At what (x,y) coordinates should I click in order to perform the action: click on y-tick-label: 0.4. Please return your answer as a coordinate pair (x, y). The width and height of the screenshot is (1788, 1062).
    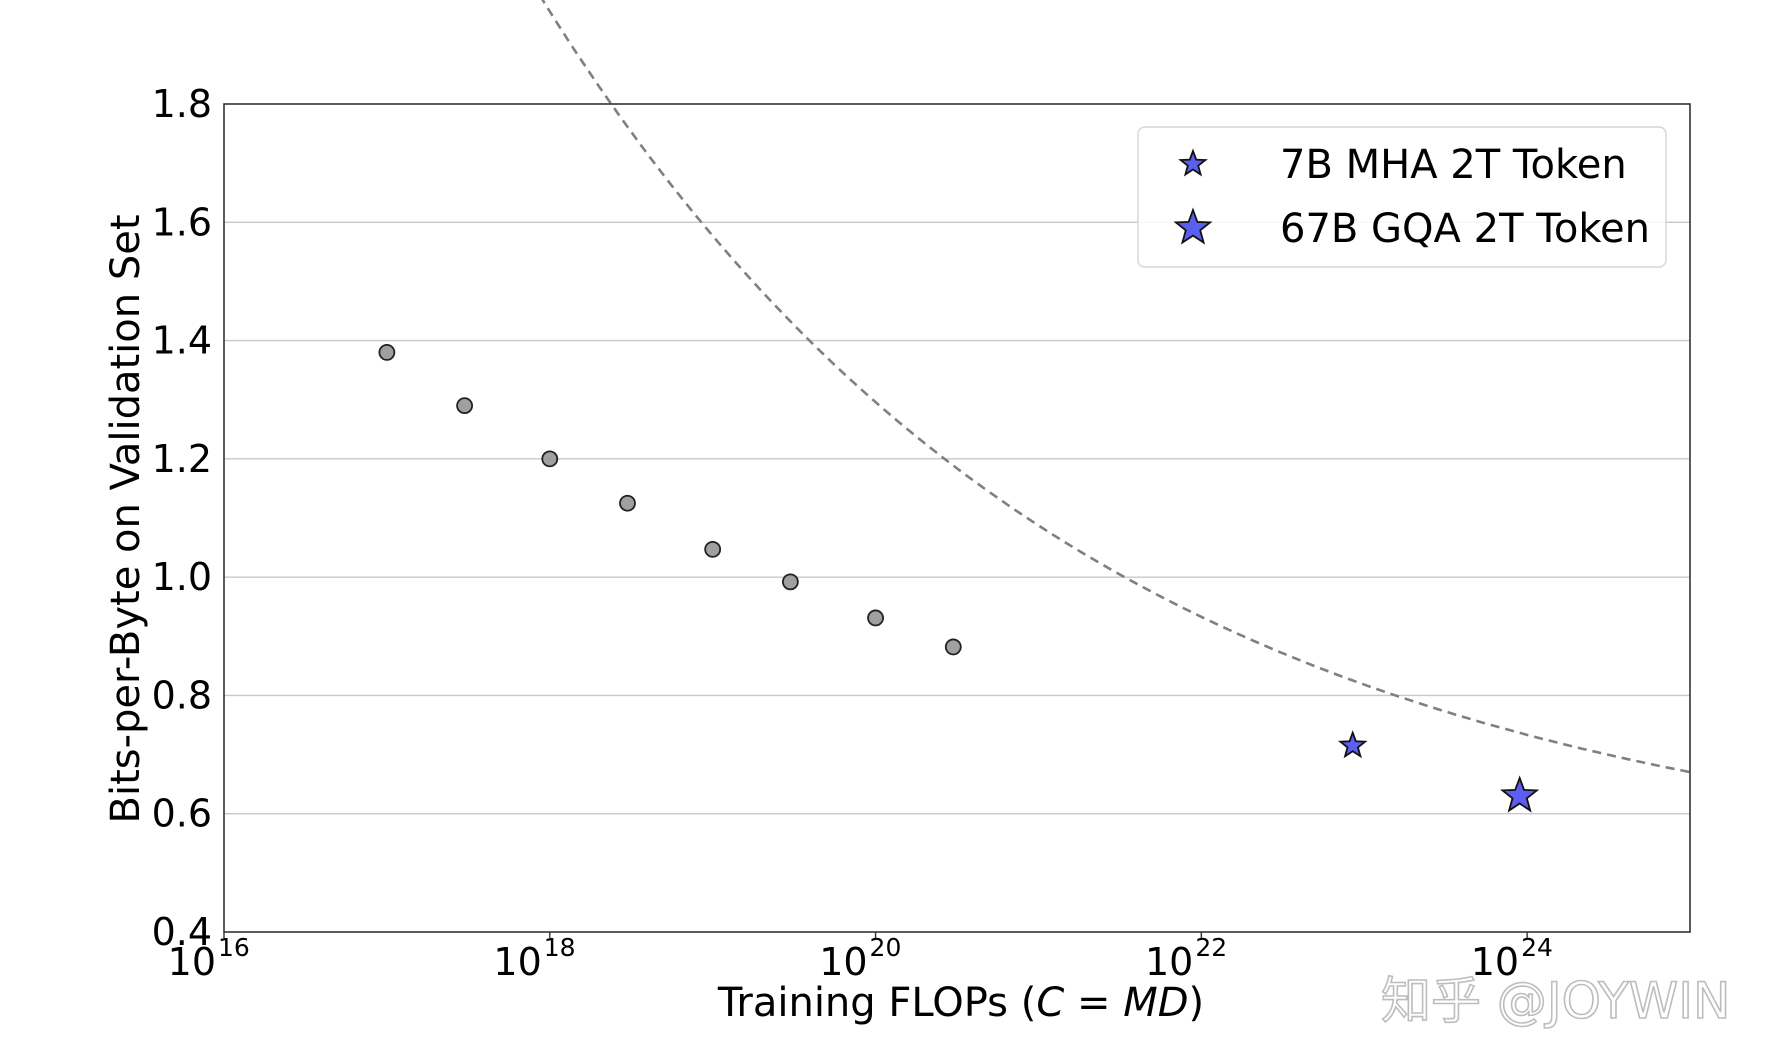
    Looking at the image, I should click on (182, 932).